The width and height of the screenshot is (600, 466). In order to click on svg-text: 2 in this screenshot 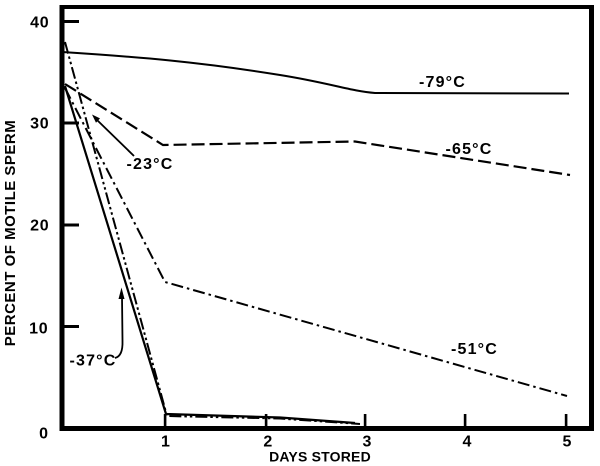, I will do `click(267, 442)`.